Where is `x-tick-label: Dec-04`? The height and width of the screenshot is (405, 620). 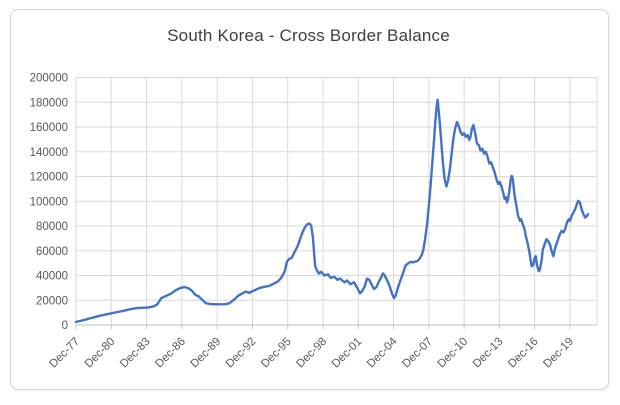 x-tick-label: Dec-04 is located at coordinates (382, 352).